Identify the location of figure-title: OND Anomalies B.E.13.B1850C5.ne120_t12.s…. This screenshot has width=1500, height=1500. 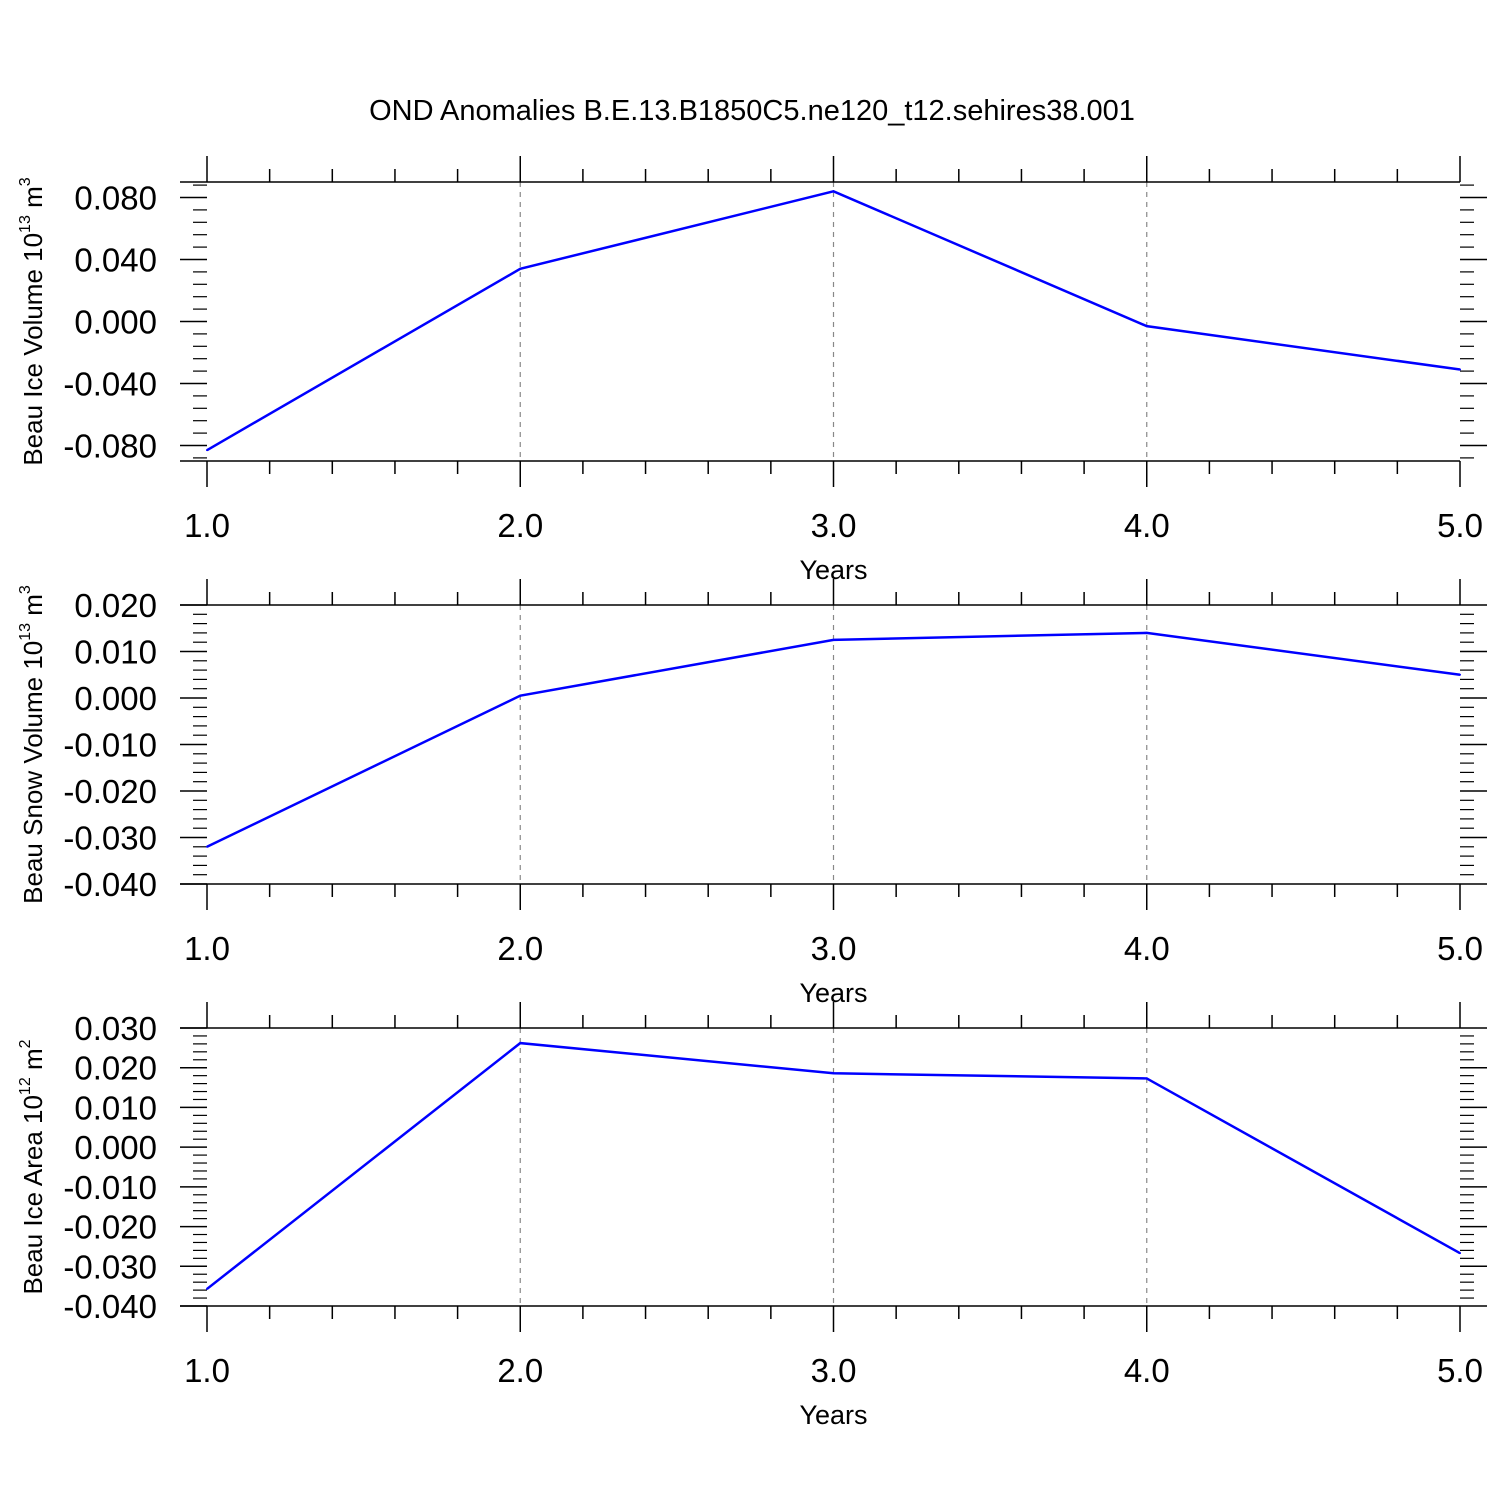
(752, 111).